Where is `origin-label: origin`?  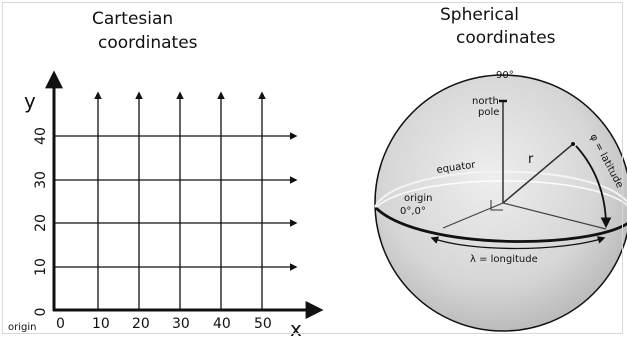 origin-label: origin is located at coordinates (22, 327).